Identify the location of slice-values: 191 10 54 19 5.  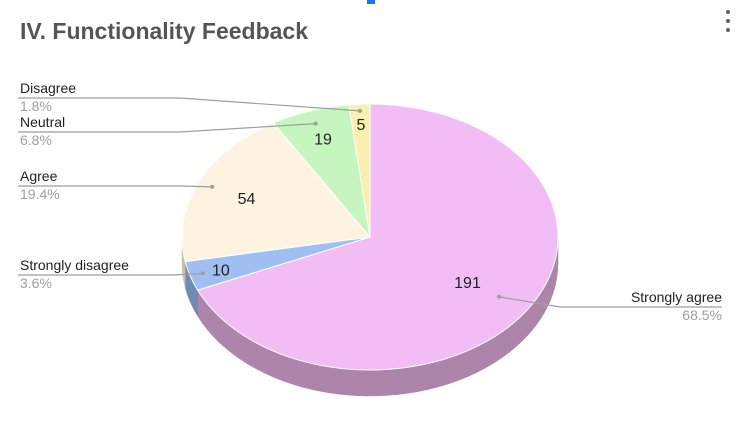
(346, 204).